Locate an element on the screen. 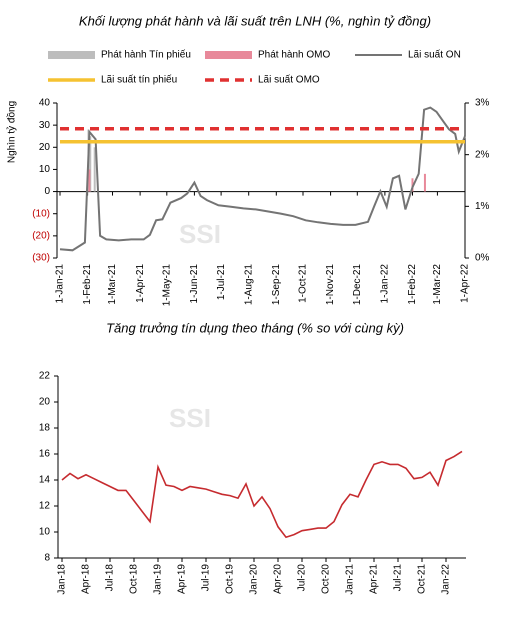 Image resolution: width=520 pixels, height=621 pixels. x-tick-label: 1-Mar-21 is located at coordinates (112, 284).